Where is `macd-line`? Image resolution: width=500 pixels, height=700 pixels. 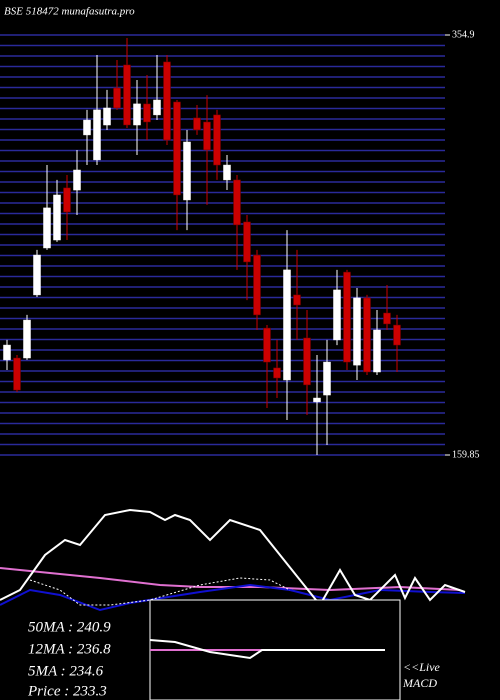 macd-line is located at coordinates (267, 649).